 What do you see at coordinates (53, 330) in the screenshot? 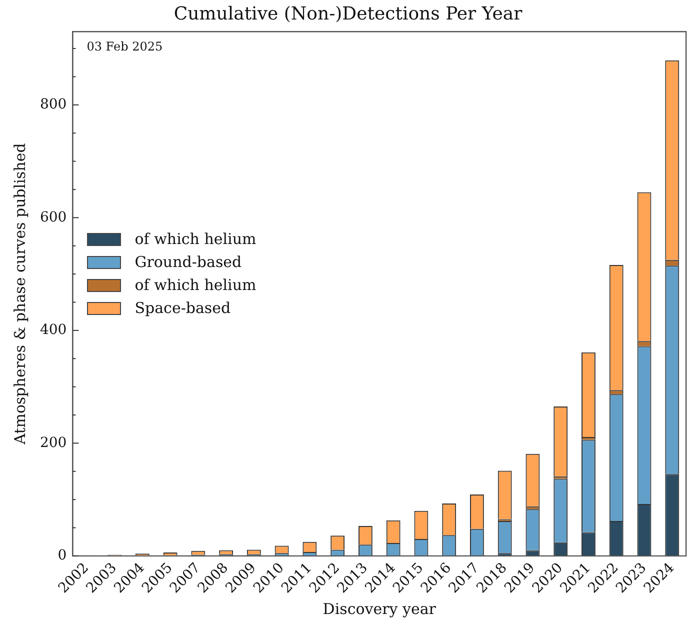
I see `y-tick-label: 400` at bounding box center [53, 330].